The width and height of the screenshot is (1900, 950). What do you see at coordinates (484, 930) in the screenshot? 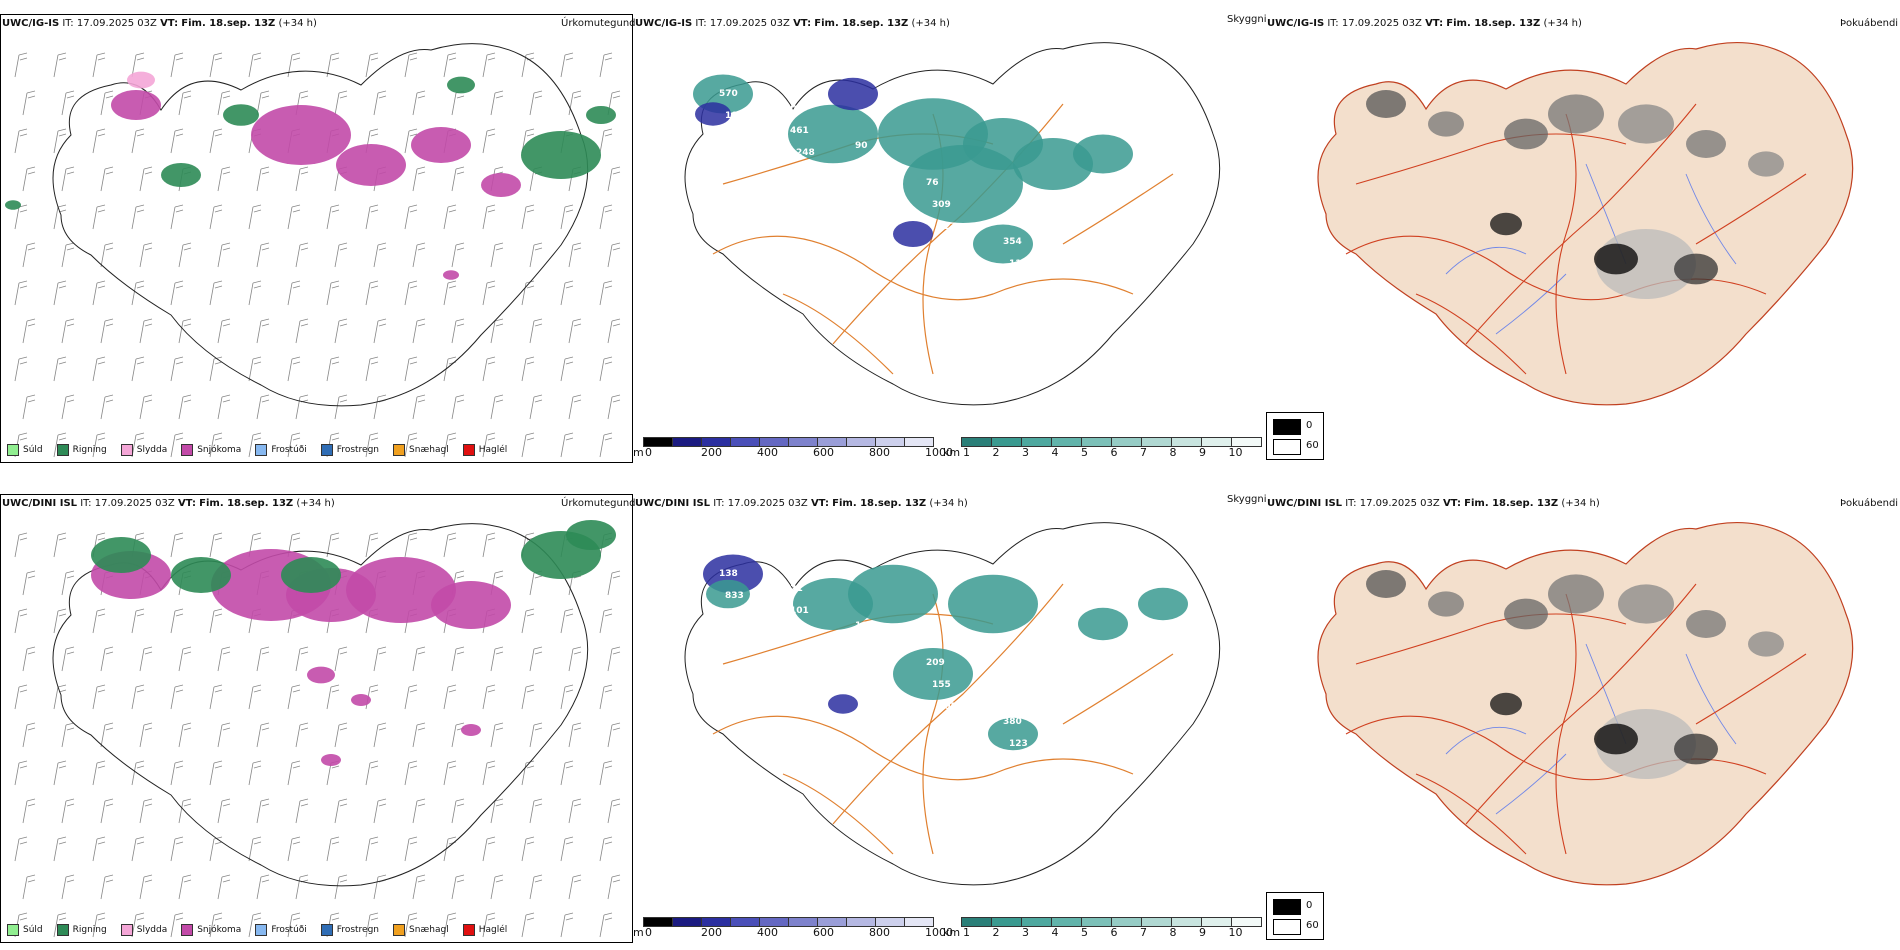
I see `precip-legend-item: Haglél` at bounding box center [484, 930].